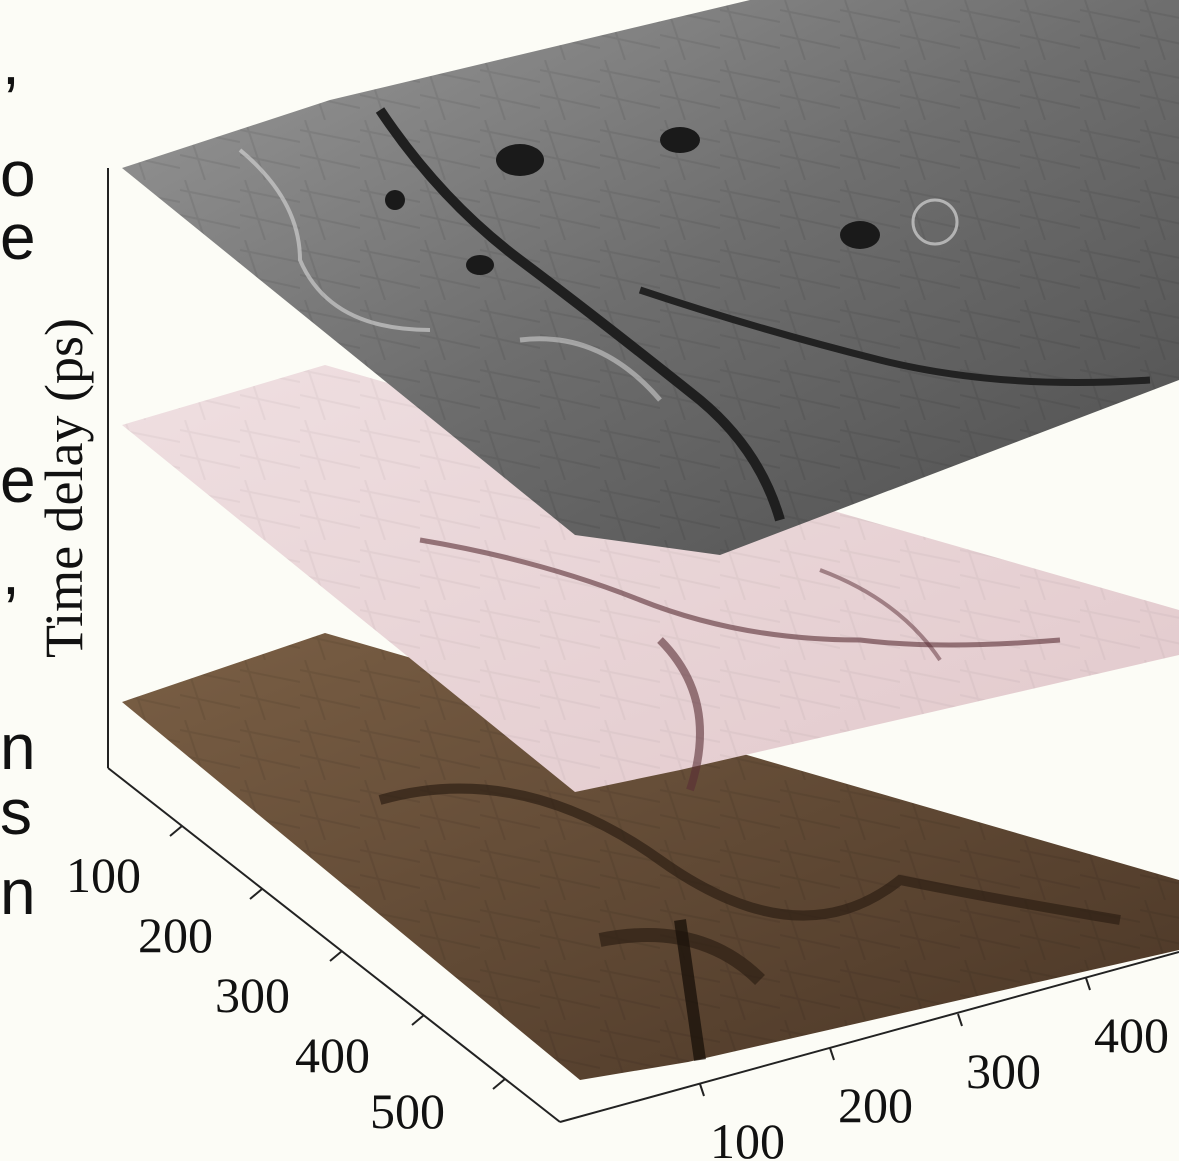 The width and height of the screenshot is (1179, 1161). I want to click on y-axis-ticks, so click(337, 957).